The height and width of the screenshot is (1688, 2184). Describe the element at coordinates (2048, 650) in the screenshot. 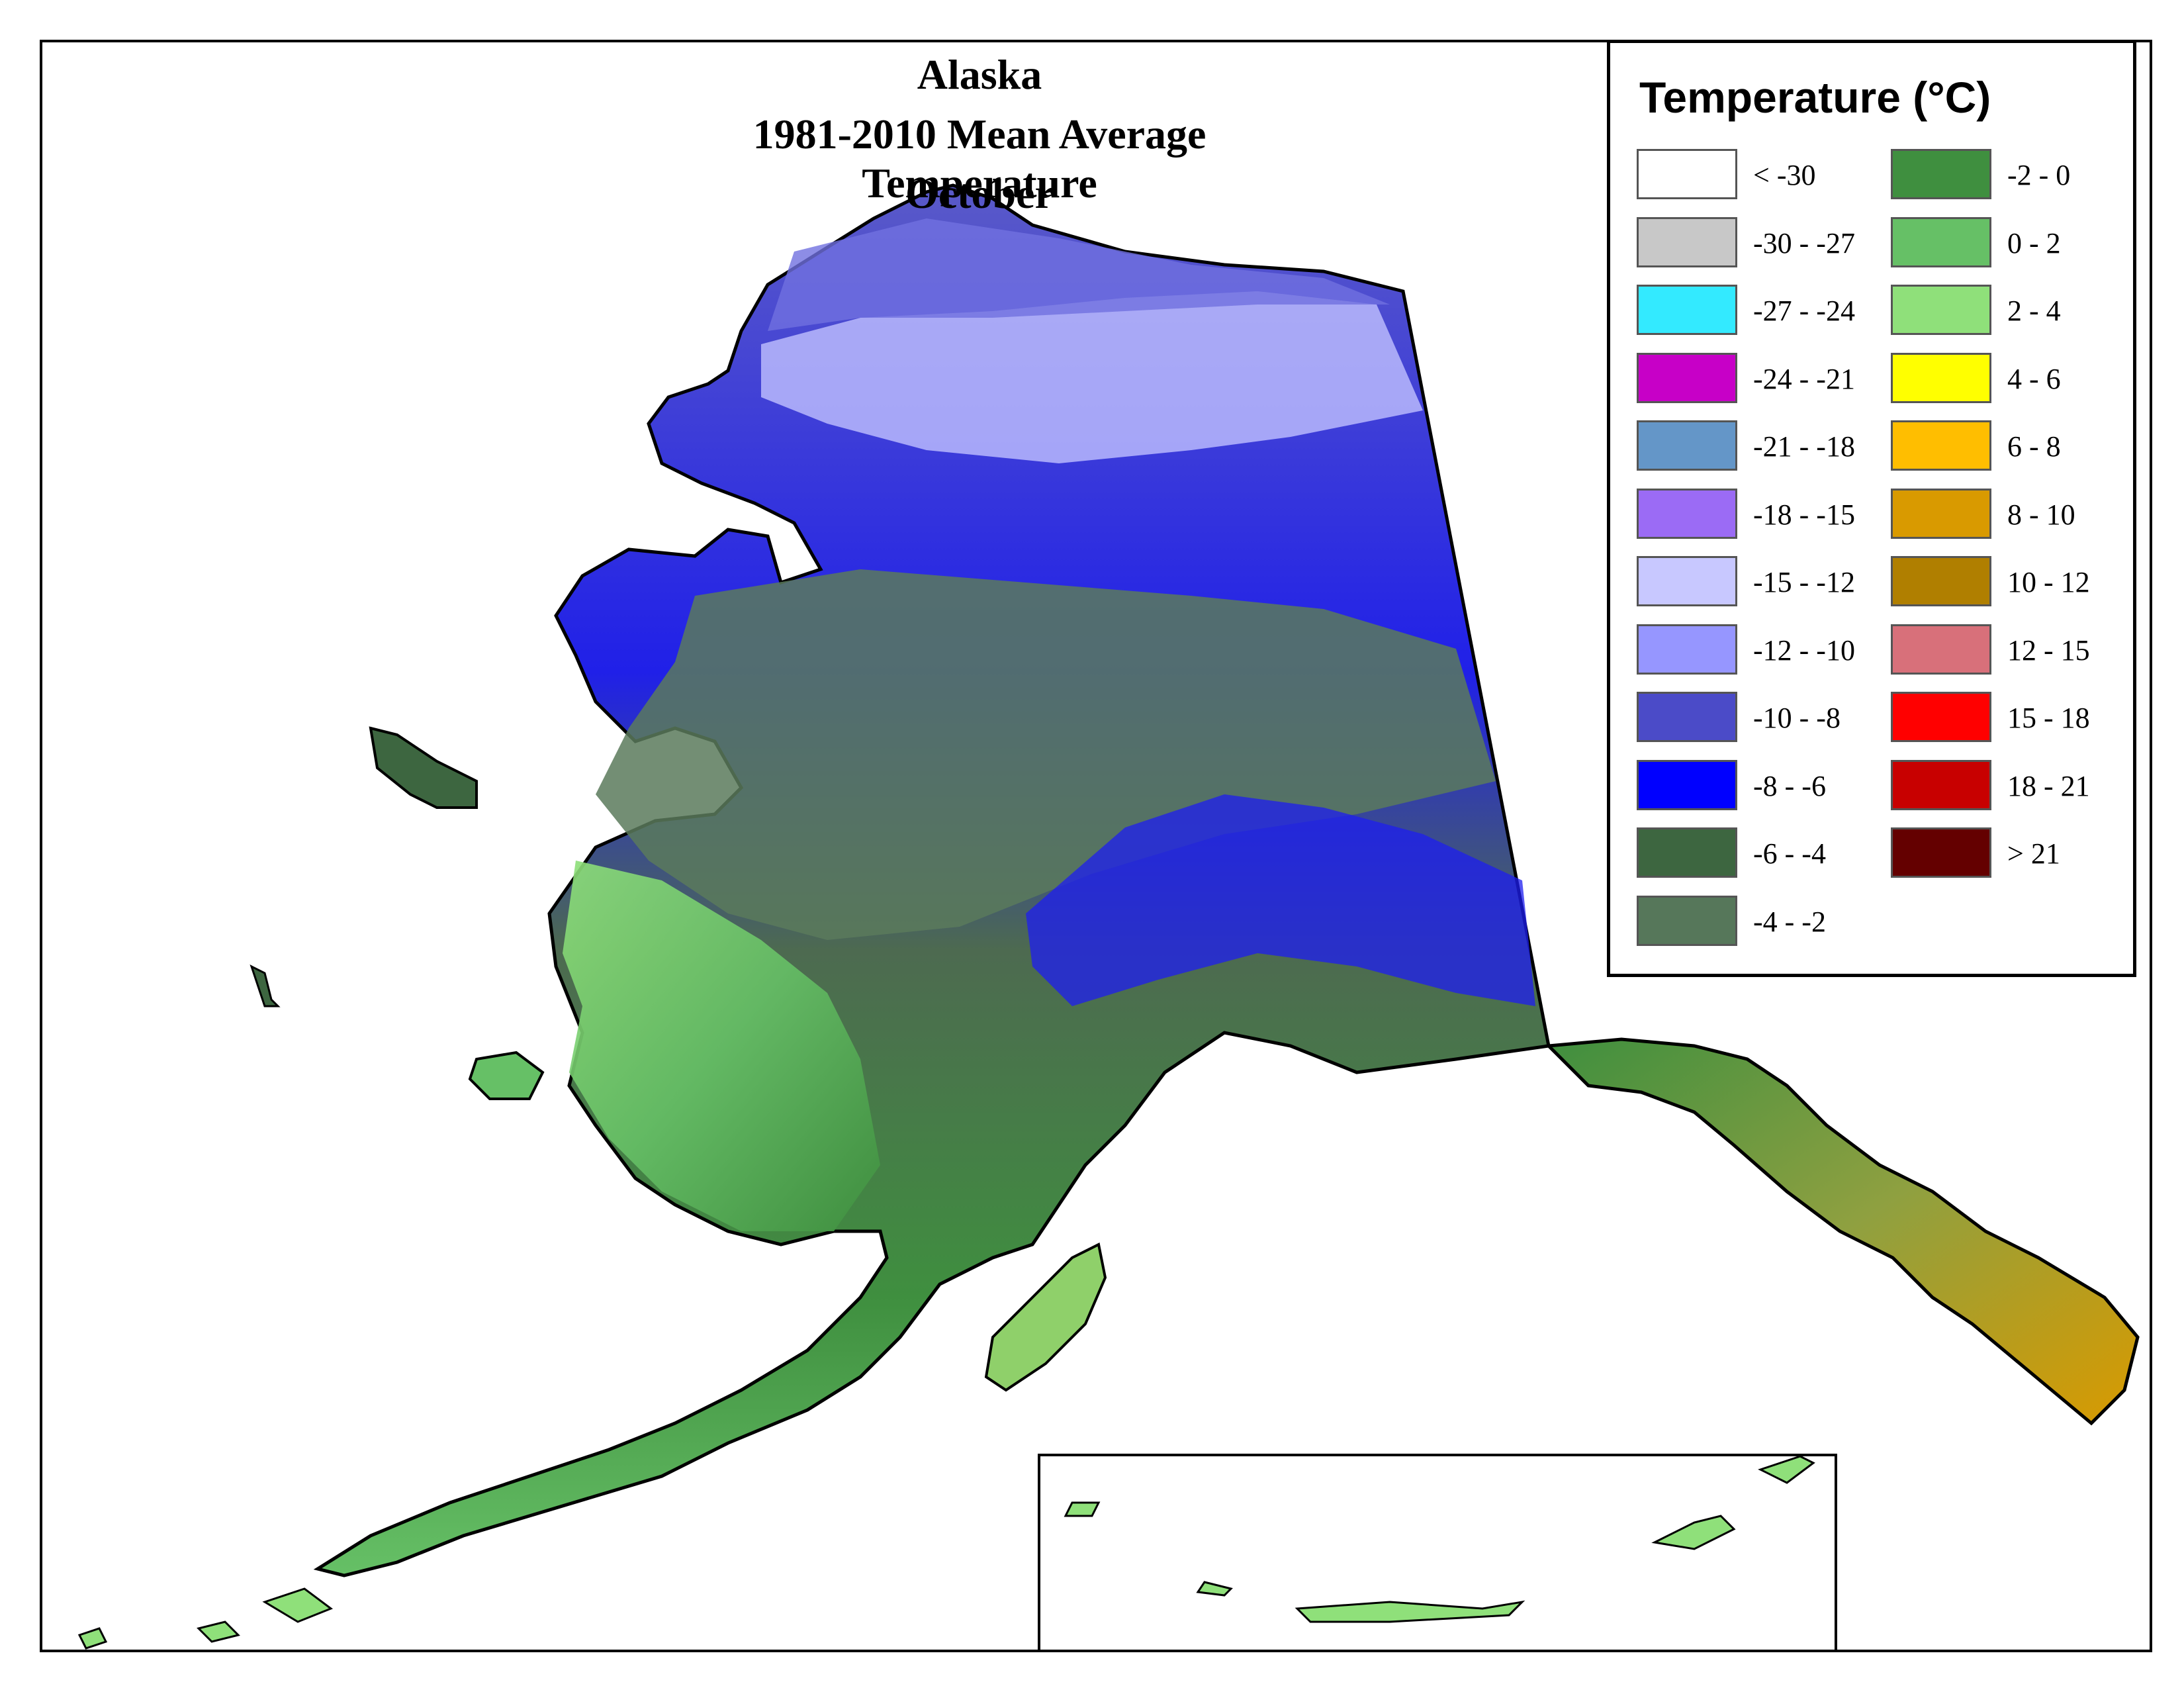

I see `legend-label: 12 - 15` at that location.